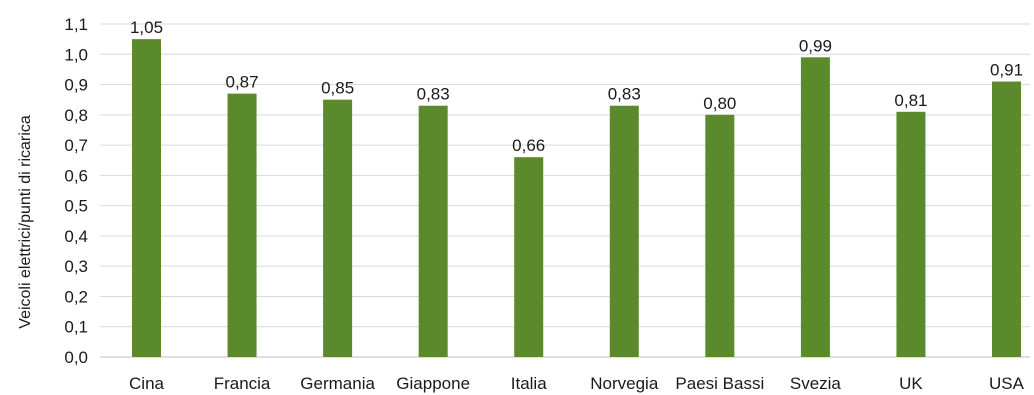 The image size is (1034, 395). What do you see at coordinates (624, 383) in the screenshot?
I see `x-tick-label: Norvegia` at bounding box center [624, 383].